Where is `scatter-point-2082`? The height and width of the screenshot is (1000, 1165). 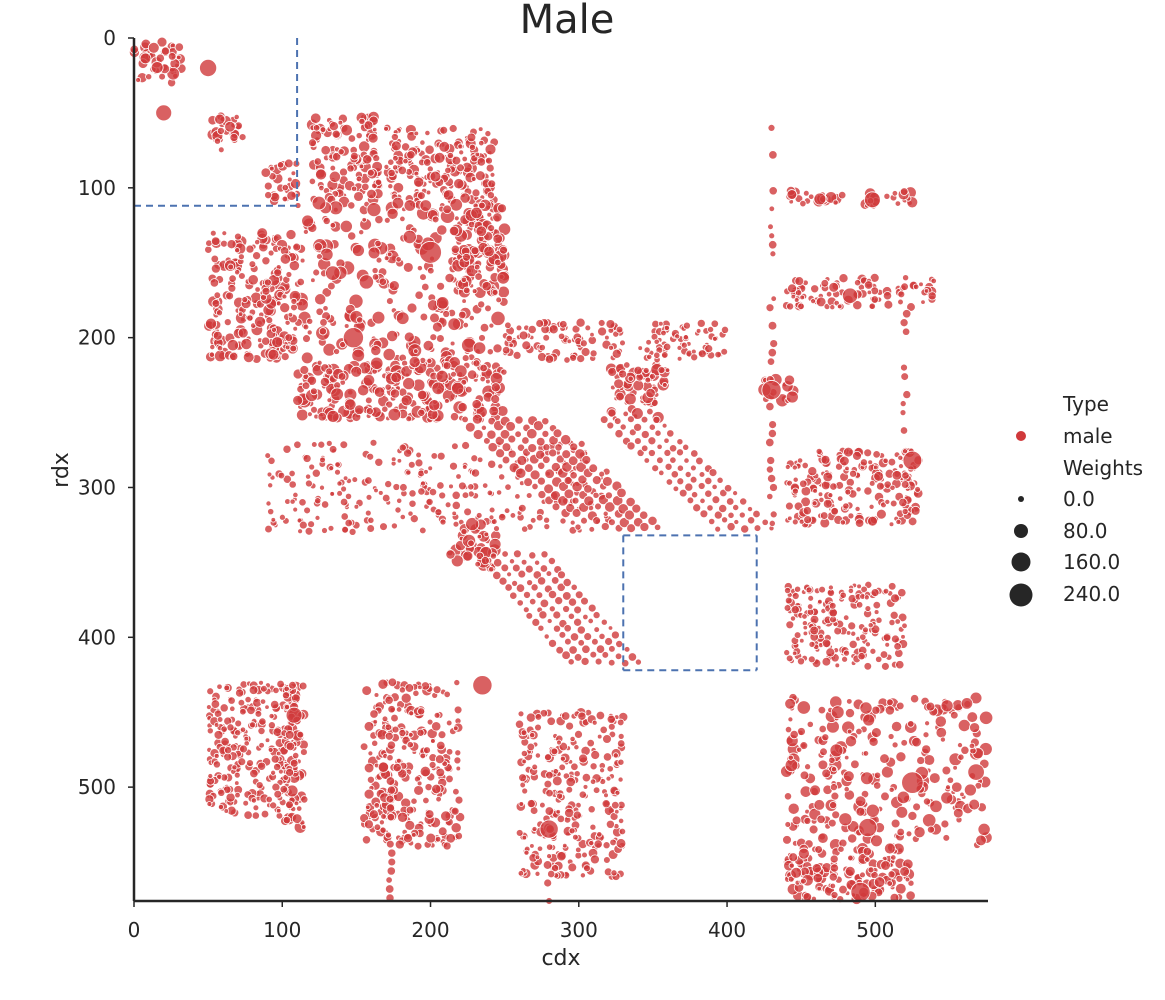
scatter-point-2082 is located at coordinates (872, 521).